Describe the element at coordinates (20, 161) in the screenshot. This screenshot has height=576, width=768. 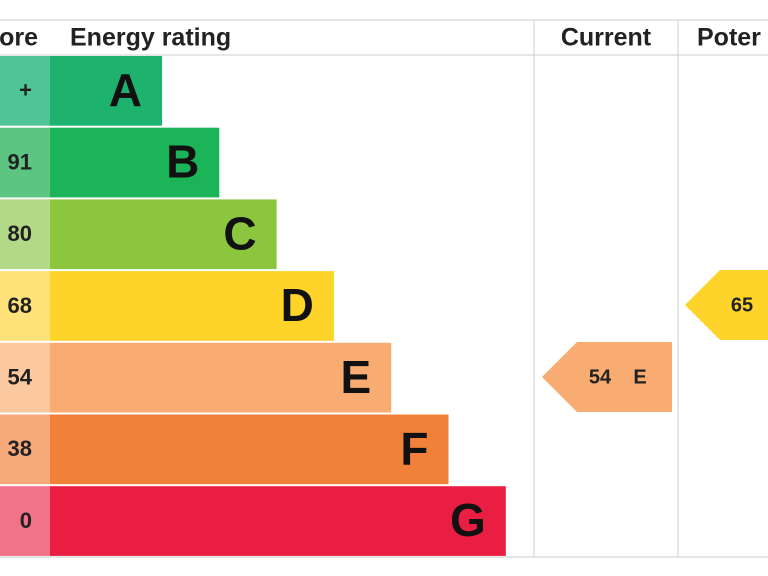
I see `score-label: 91` at that location.